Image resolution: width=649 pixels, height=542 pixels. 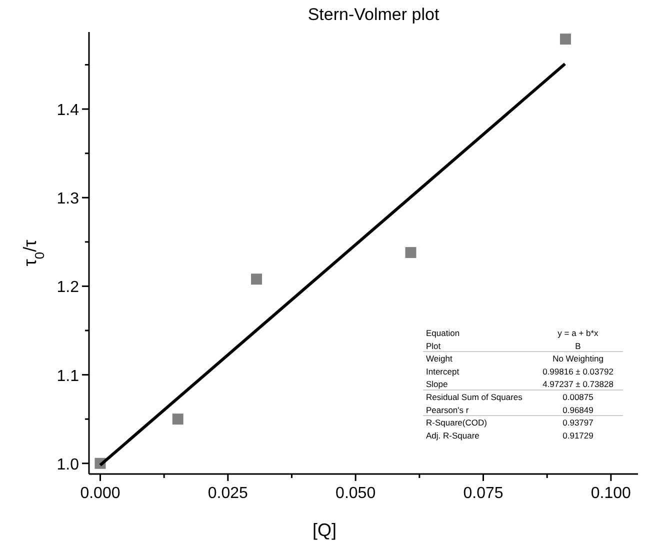 What do you see at coordinates (443, 333) in the screenshot?
I see `annotation: Equation` at bounding box center [443, 333].